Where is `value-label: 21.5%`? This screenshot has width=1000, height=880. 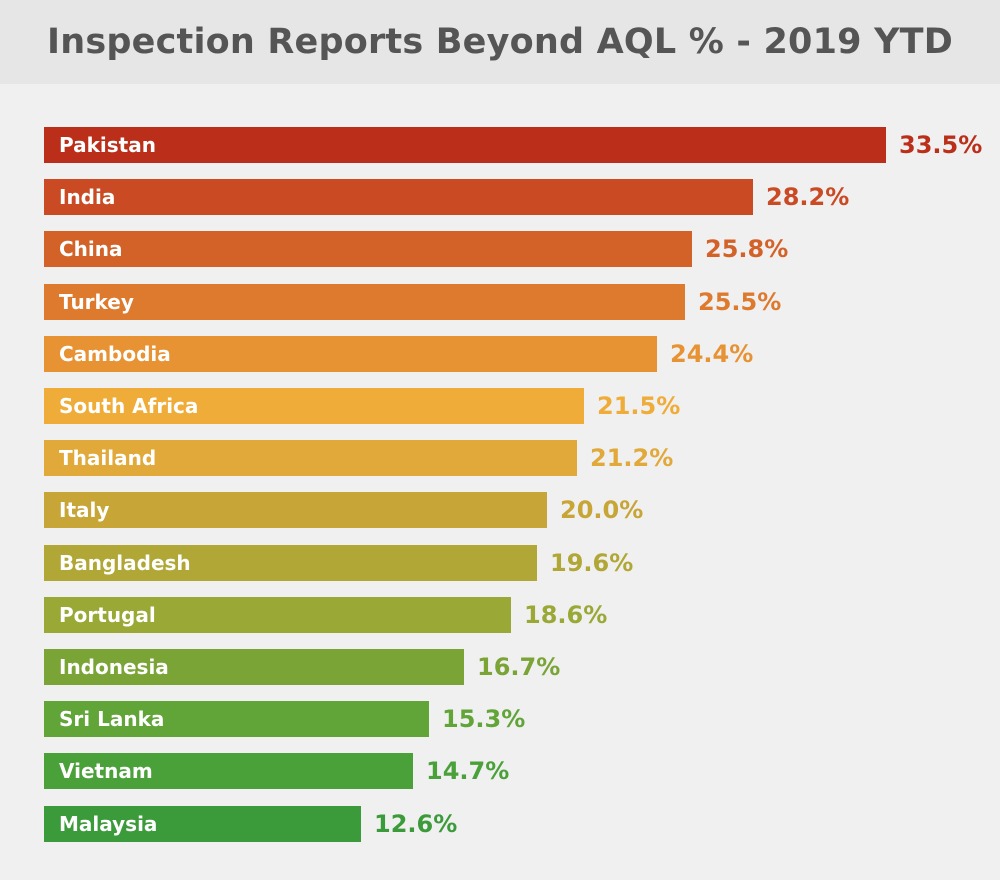 value-label: 21.5% is located at coordinates (639, 406).